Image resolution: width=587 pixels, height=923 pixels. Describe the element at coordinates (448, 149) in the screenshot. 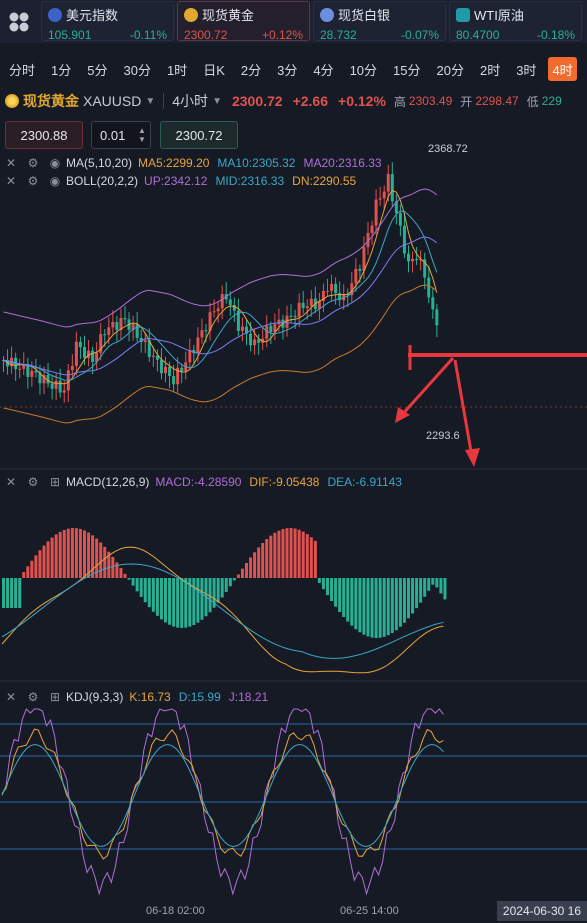

I see `period-high-label: 2368.72` at that location.